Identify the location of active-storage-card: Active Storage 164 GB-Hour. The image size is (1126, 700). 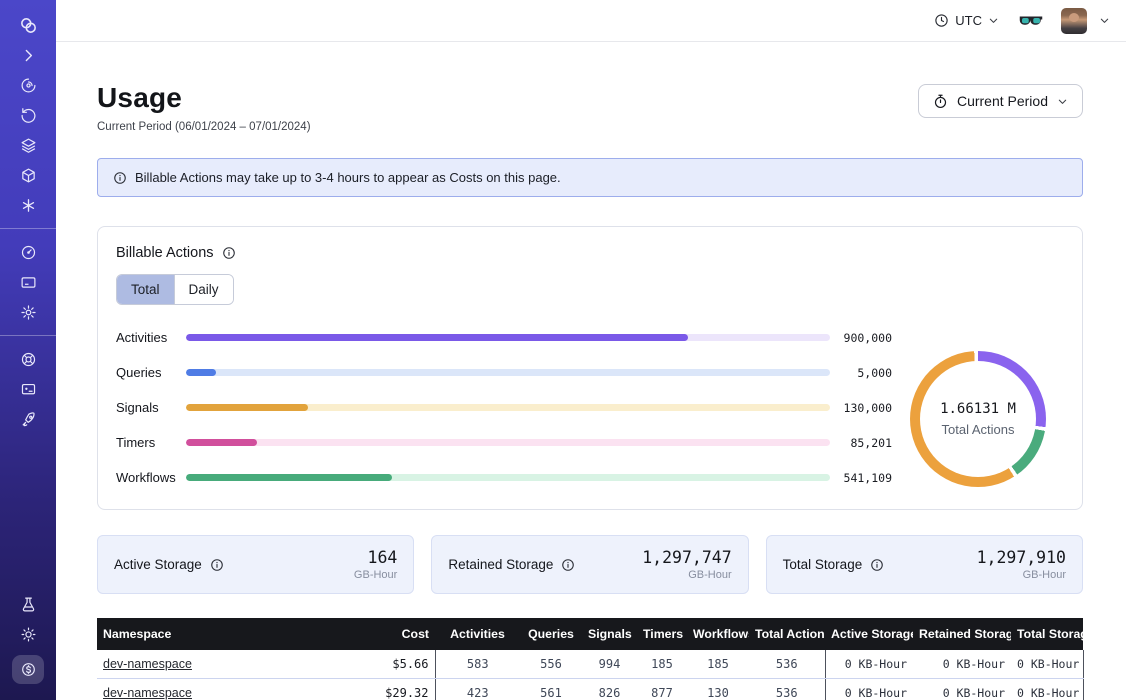
(256, 564).